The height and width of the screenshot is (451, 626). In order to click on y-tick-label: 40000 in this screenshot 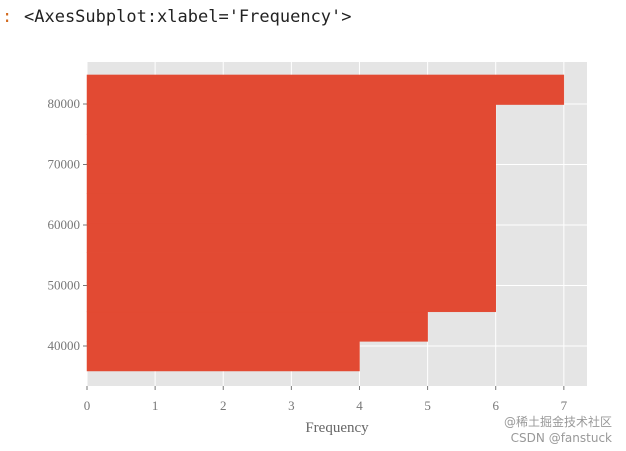, I will do `click(64, 345)`.